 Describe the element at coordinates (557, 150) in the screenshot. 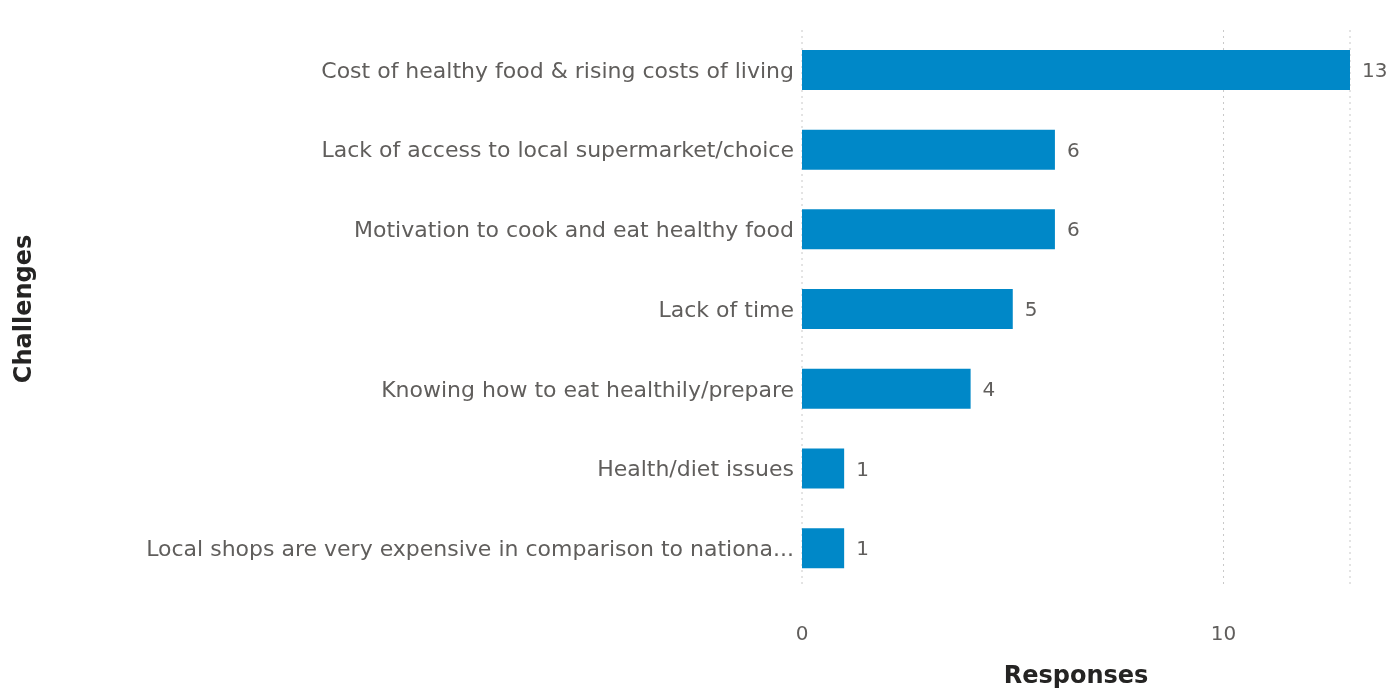

I see `y-tick-label: Lack of access to local supermarket/choice` at that location.